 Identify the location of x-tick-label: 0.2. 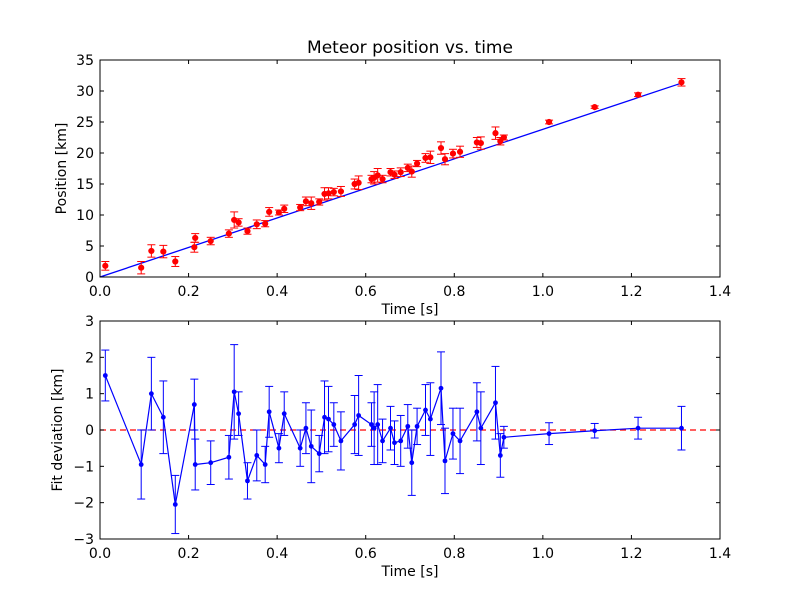
(188, 292).